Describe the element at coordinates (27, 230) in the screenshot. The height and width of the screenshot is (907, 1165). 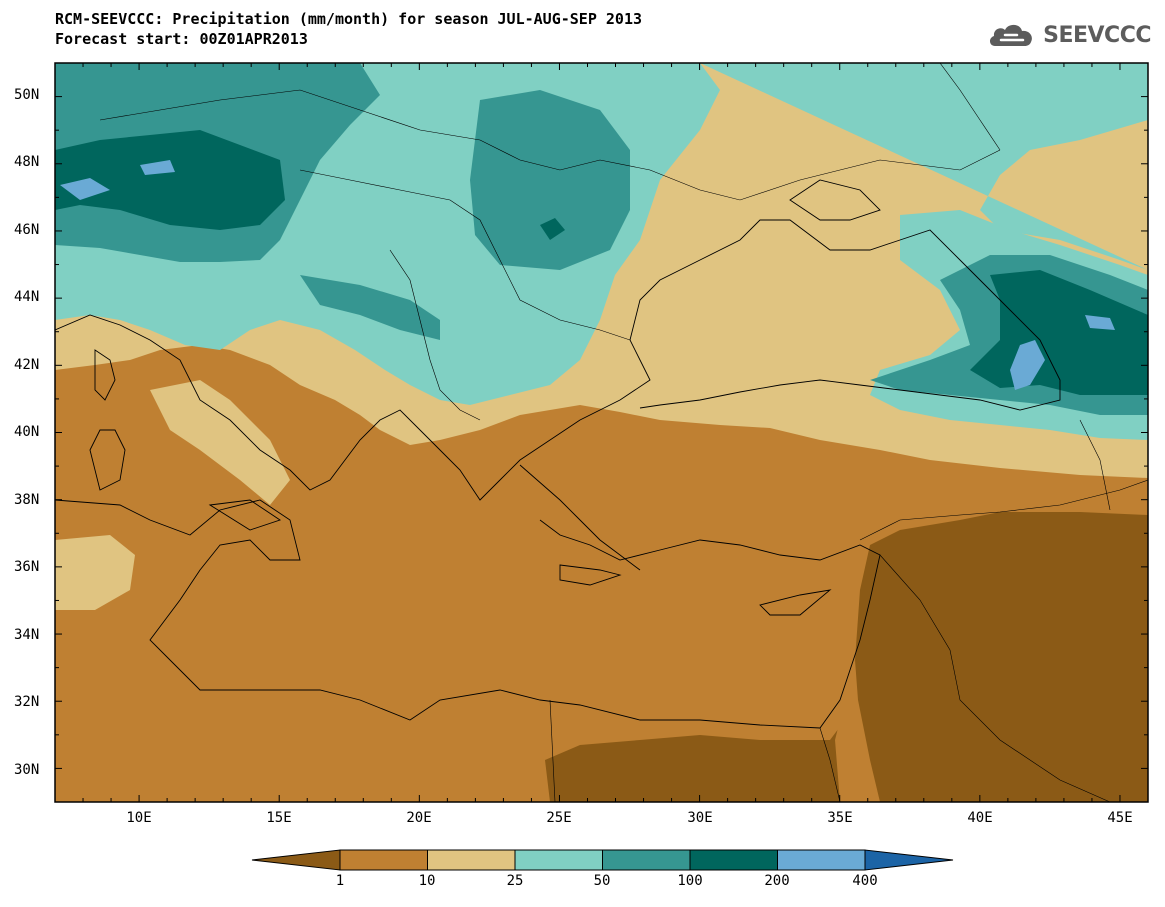
I see `lat-tick-label: 46N` at that location.